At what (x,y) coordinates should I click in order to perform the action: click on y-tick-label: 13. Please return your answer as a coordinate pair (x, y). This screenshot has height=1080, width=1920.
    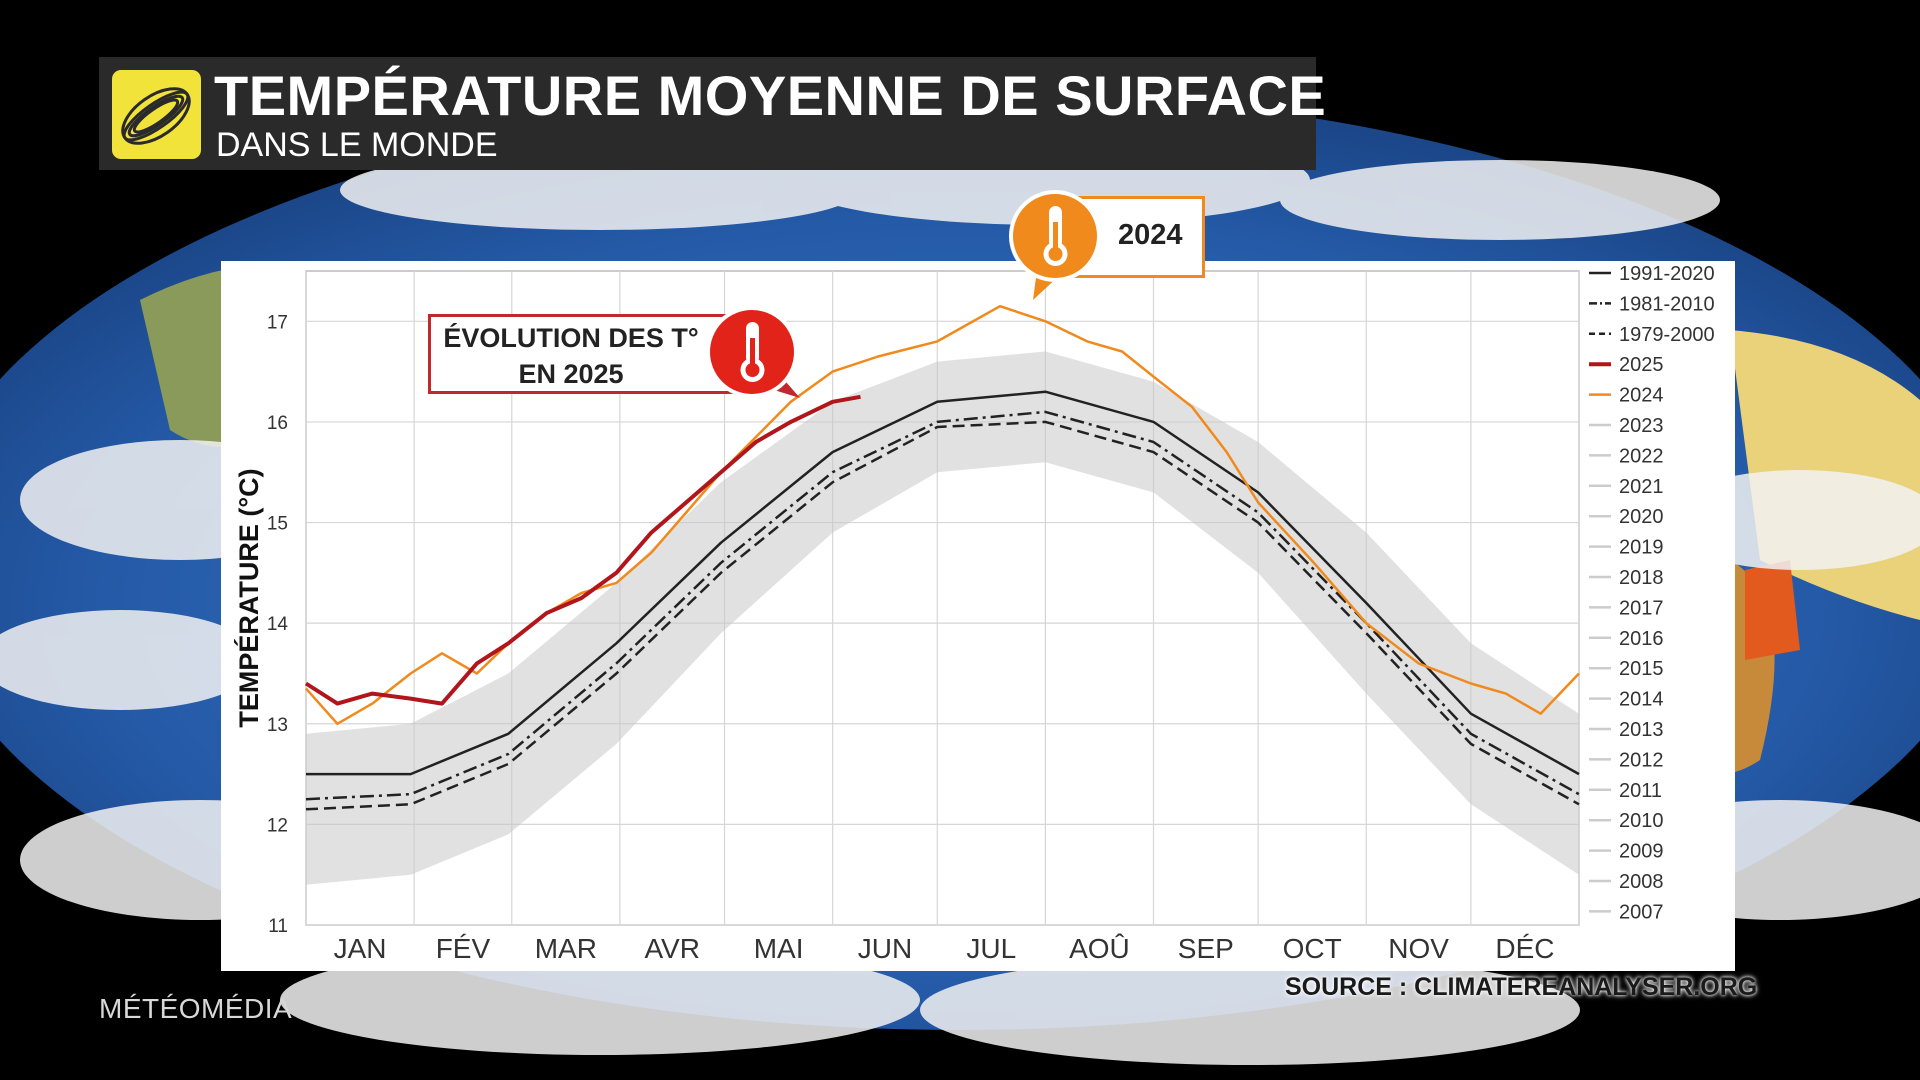
    Looking at the image, I should click on (277, 725).